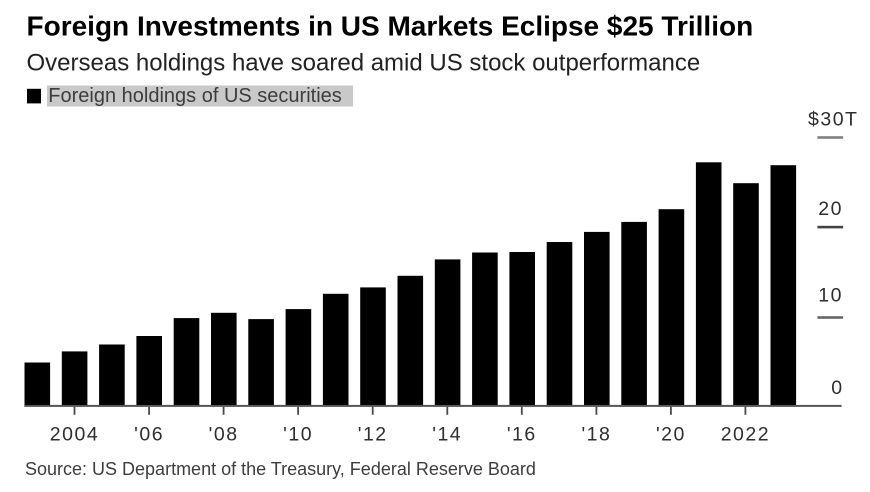 The image size is (870, 492). What do you see at coordinates (74, 434) in the screenshot?
I see `svg-text: 2004` at bounding box center [74, 434].